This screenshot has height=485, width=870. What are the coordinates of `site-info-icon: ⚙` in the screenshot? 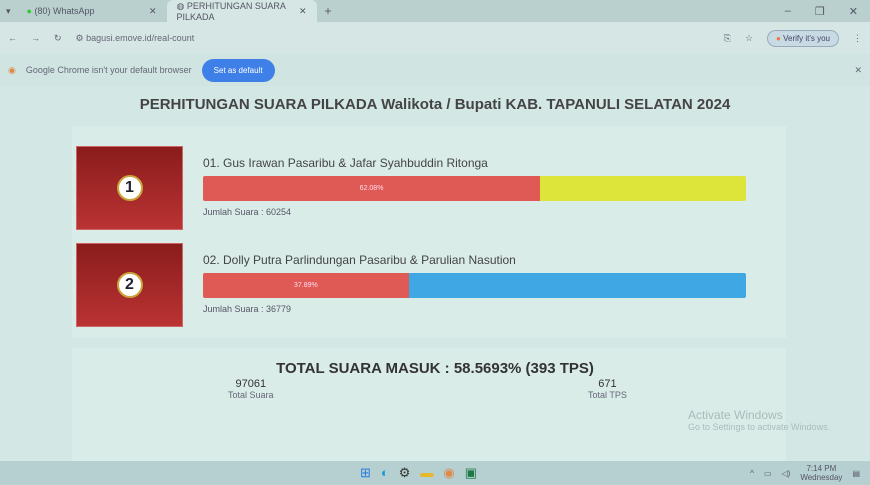 It's located at (79, 37).